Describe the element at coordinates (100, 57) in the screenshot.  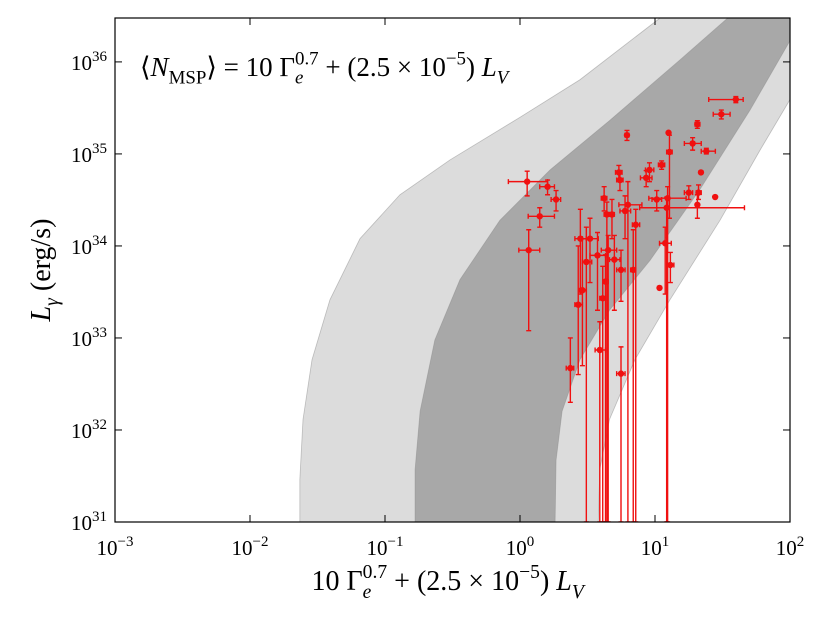
I see `tick-exponent: 36` at that location.